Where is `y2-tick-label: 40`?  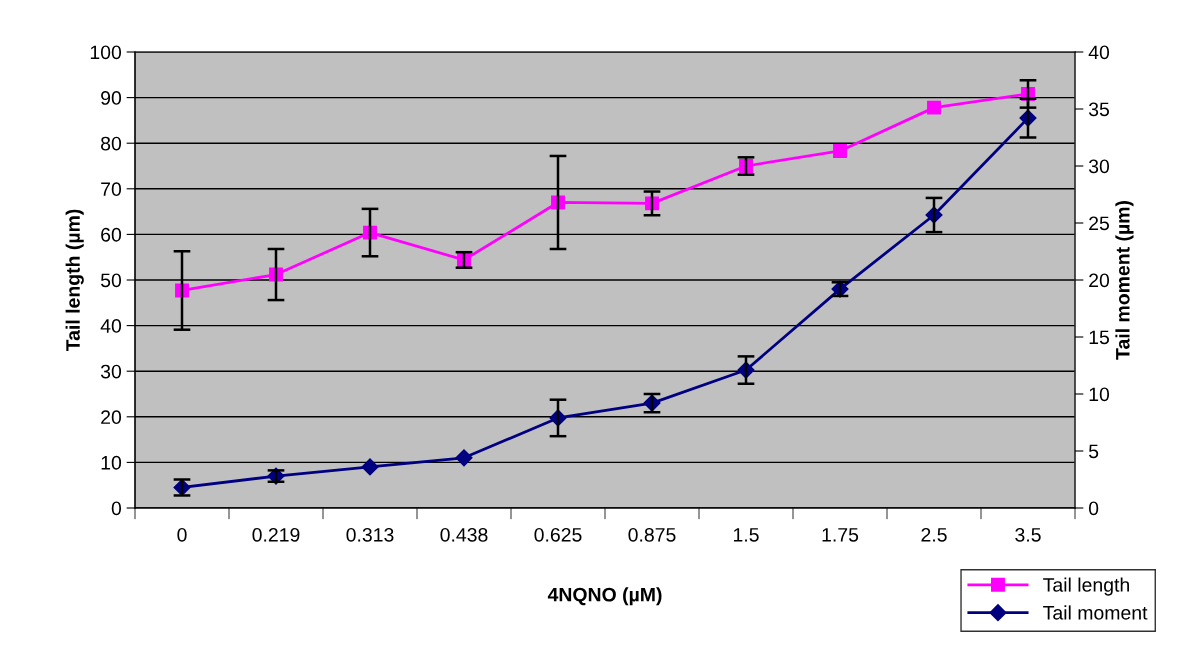
y2-tick-label: 40 is located at coordinates (1099, 52).